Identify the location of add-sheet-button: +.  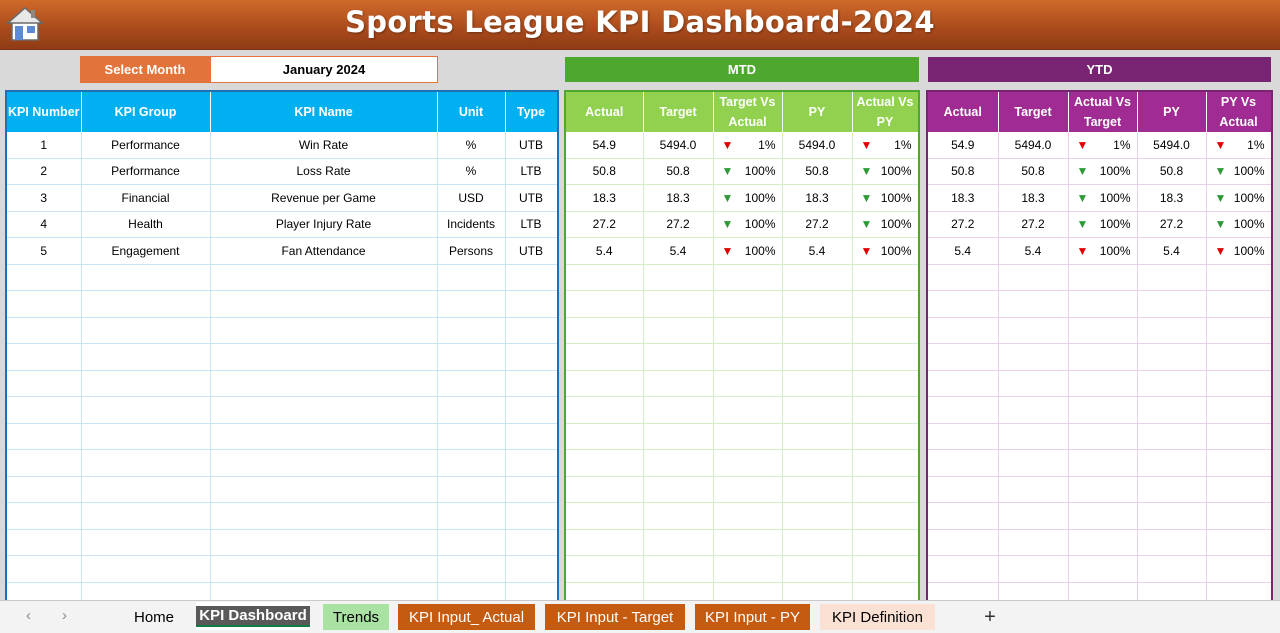
(990, 616).